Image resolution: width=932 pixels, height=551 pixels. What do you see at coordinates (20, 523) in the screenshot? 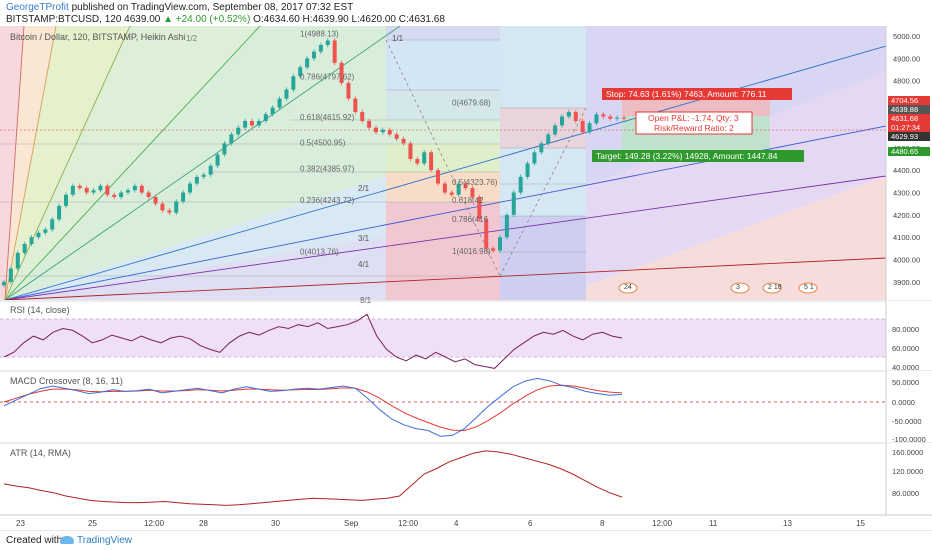
I see `time-axis-label: 23` at bounding box center [20, 523].